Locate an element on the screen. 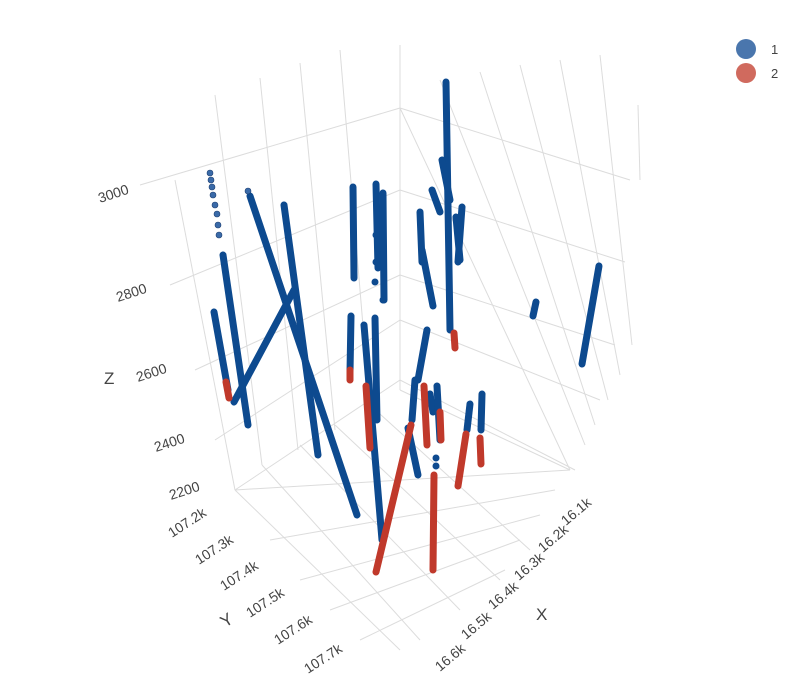  x-tick-label: 16.6k is located at coordinates (450, 656).